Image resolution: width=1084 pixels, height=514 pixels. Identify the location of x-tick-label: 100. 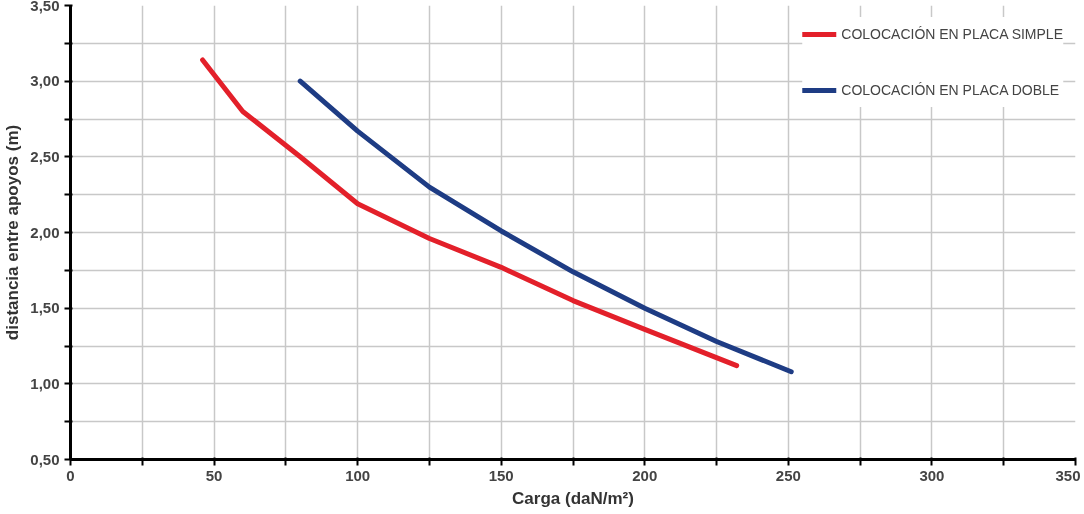
(358, 475).